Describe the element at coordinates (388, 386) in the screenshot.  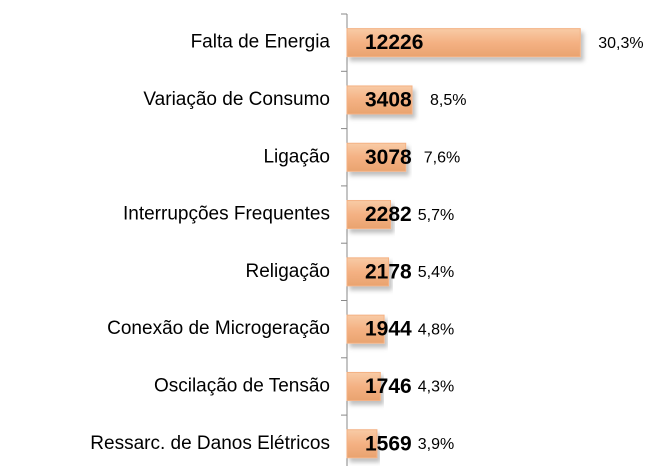
I see `value-label: 1746` at that location.